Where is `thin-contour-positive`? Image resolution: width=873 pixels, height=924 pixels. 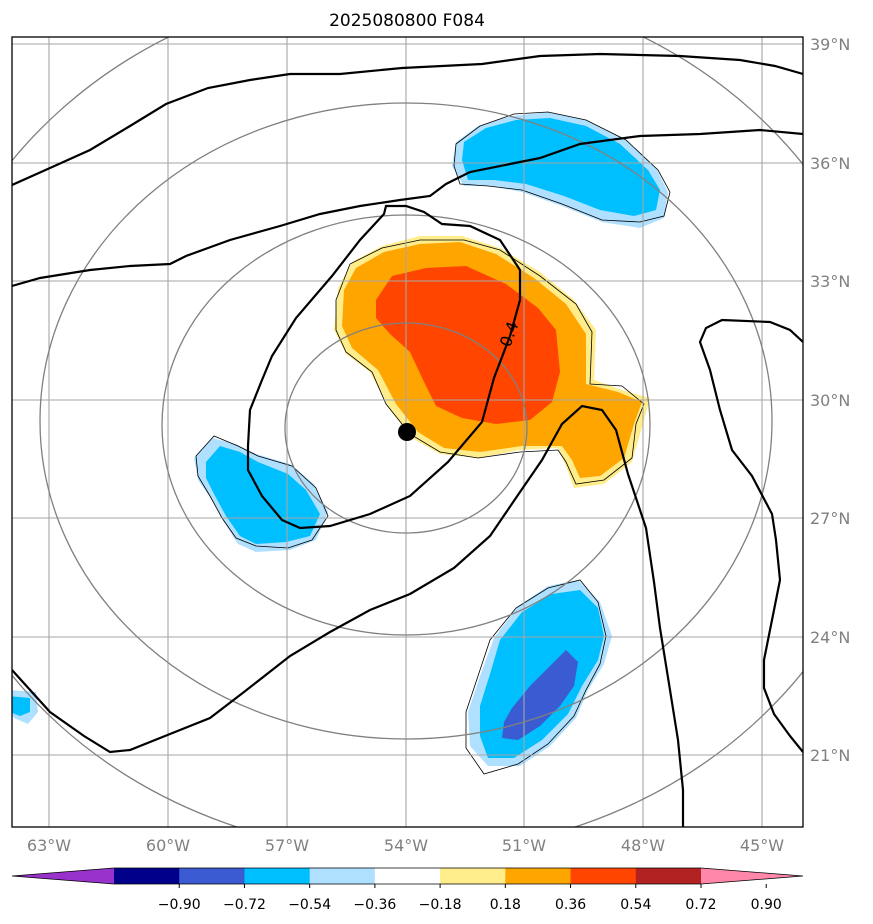
thin-contour-positive is located at coordinates (490, 362).